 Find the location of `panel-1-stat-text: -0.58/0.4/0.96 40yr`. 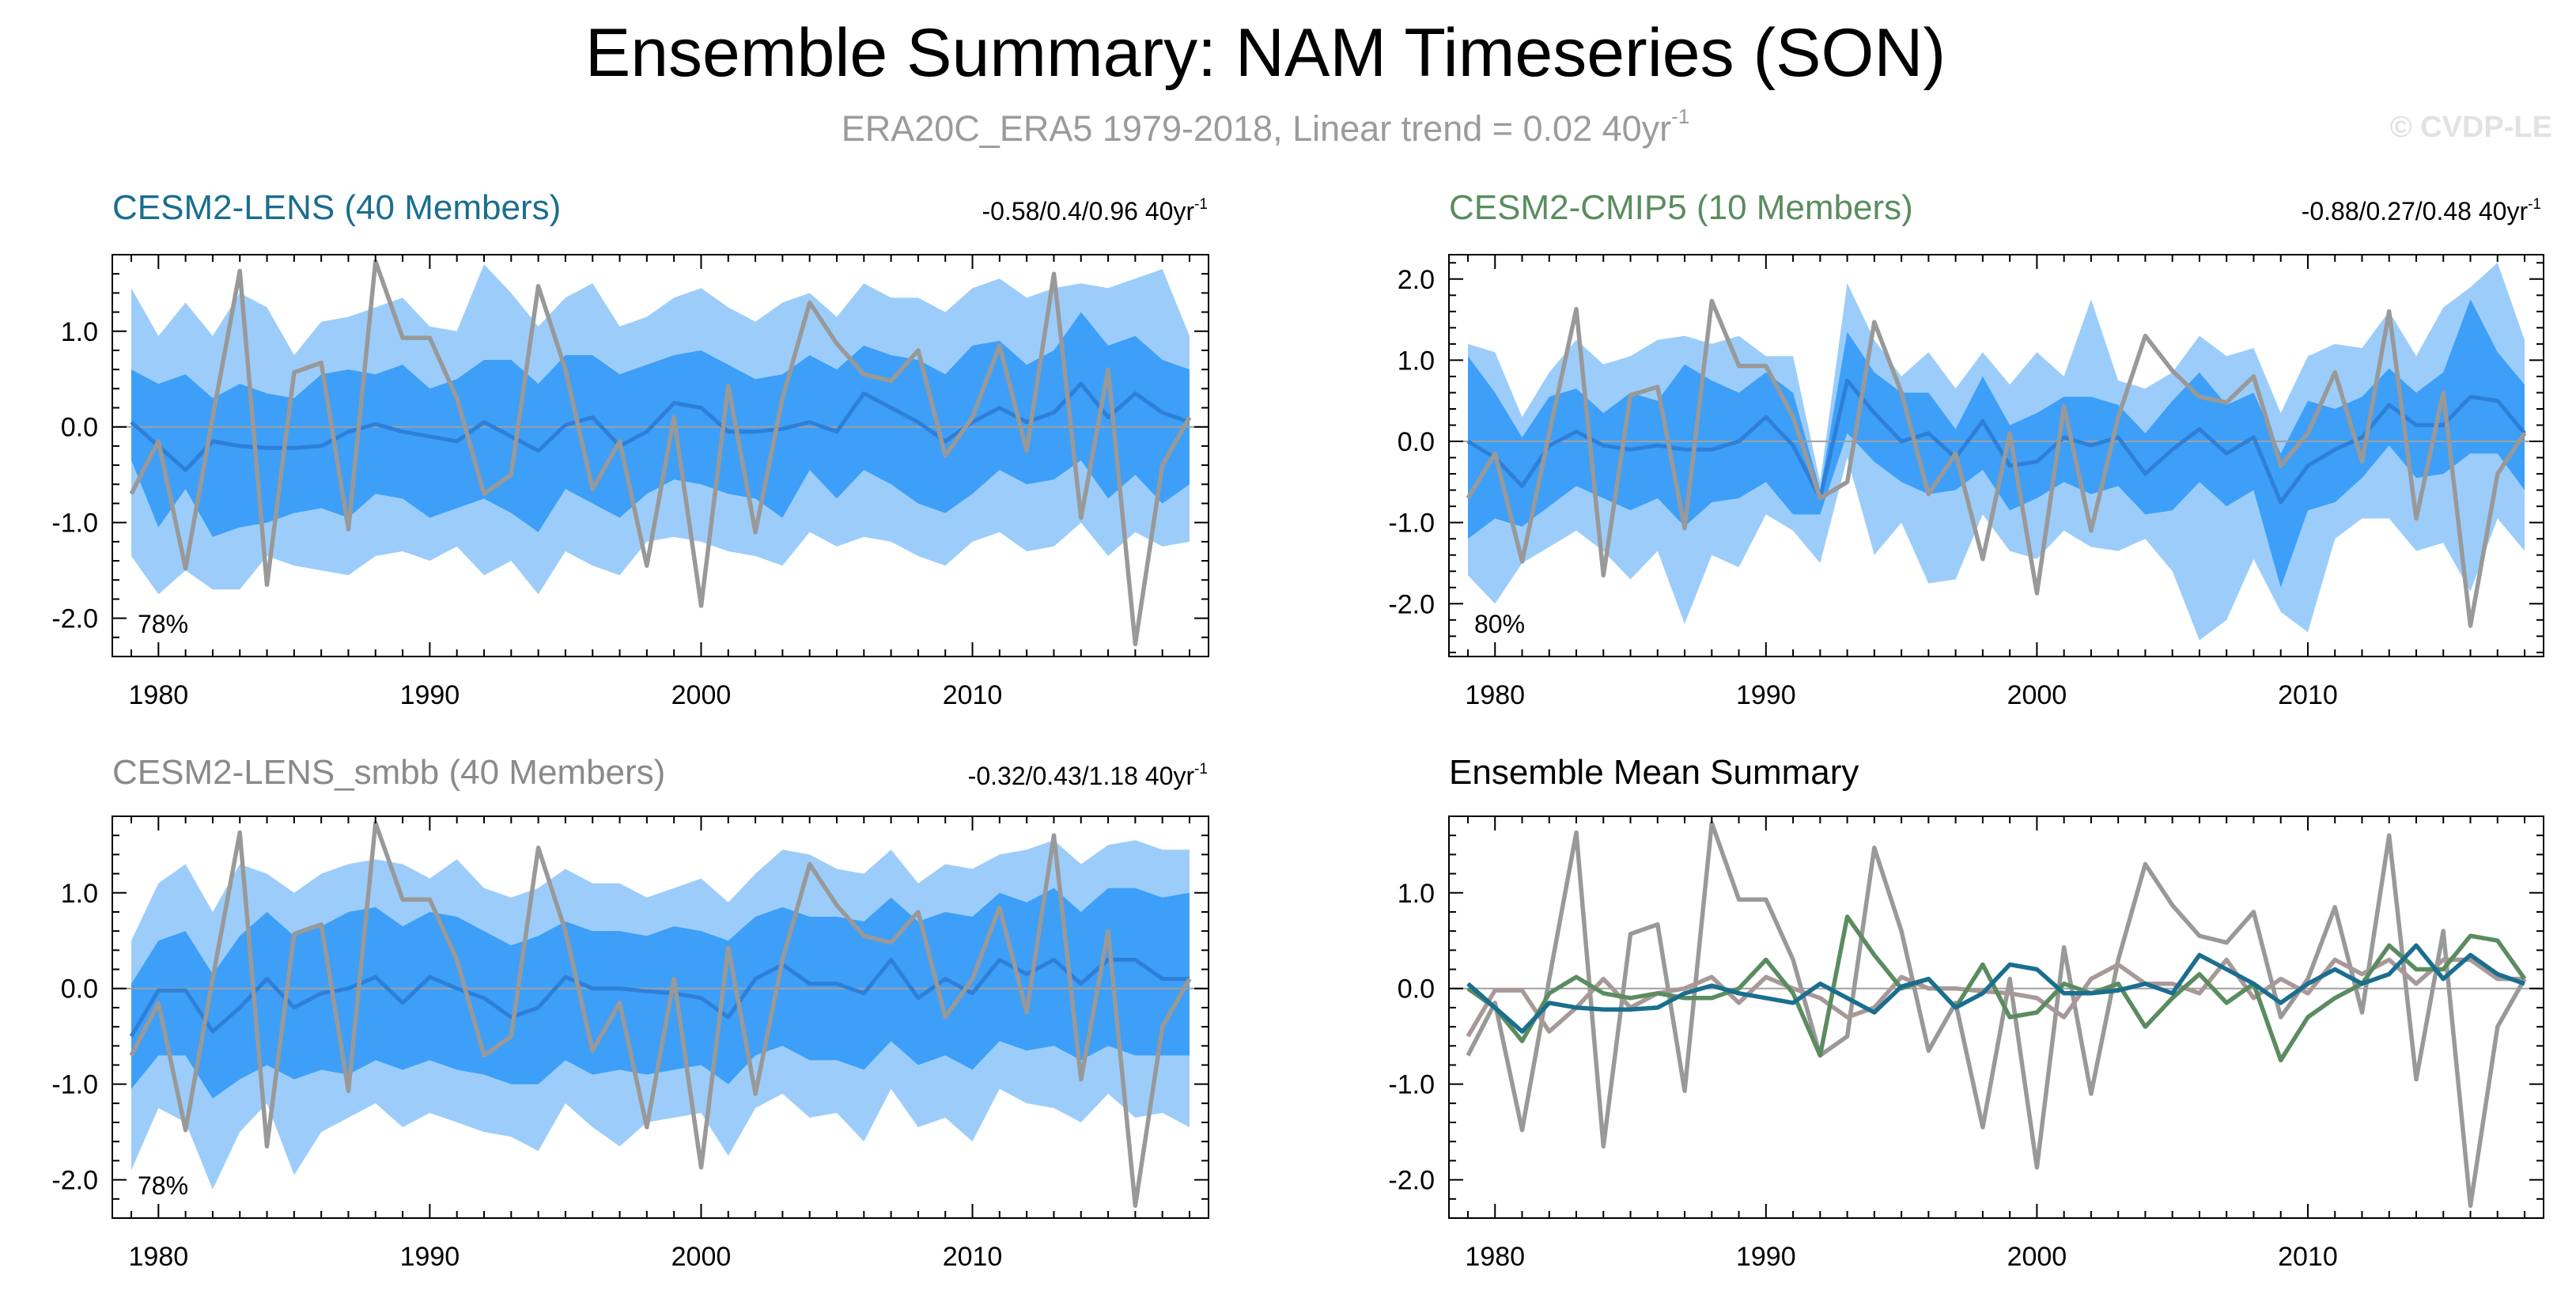

panel-1-stat-text: -0.58/0.4/0.96 40yr is located at coordinates (1088, 211).